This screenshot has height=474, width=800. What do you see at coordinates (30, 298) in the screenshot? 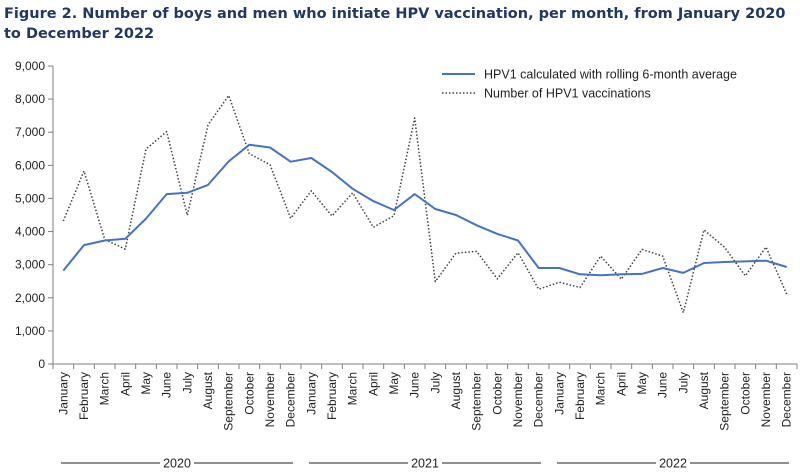
I see `y-tick-label: 2,000` at bounding box center [30, 298].